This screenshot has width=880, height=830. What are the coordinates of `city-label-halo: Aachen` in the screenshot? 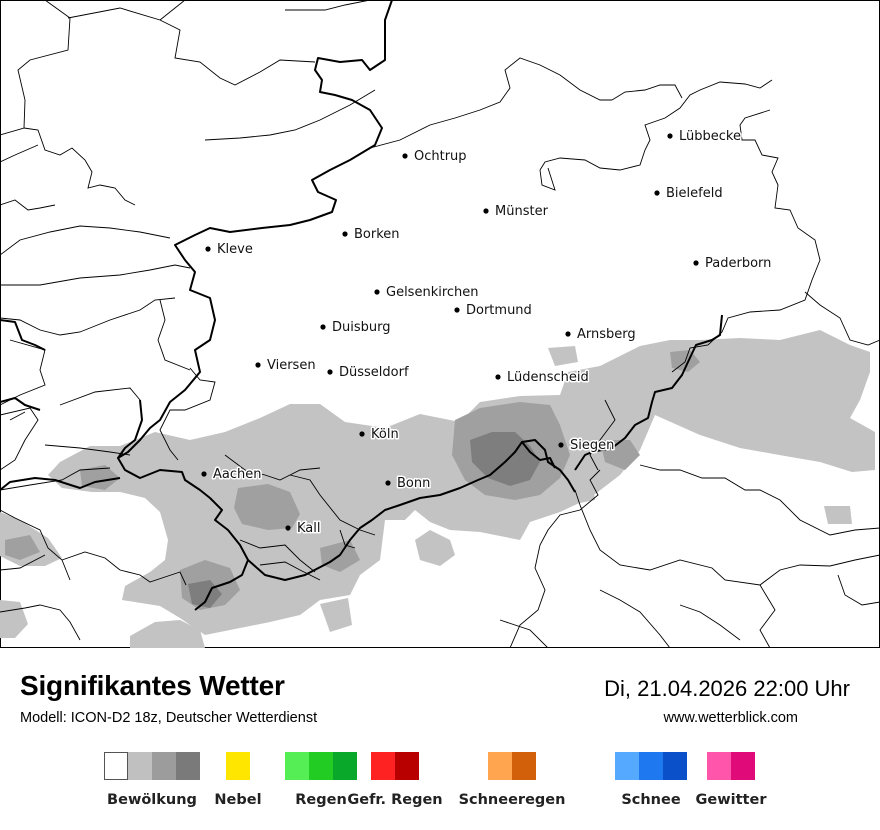 It's located at (237, 474).